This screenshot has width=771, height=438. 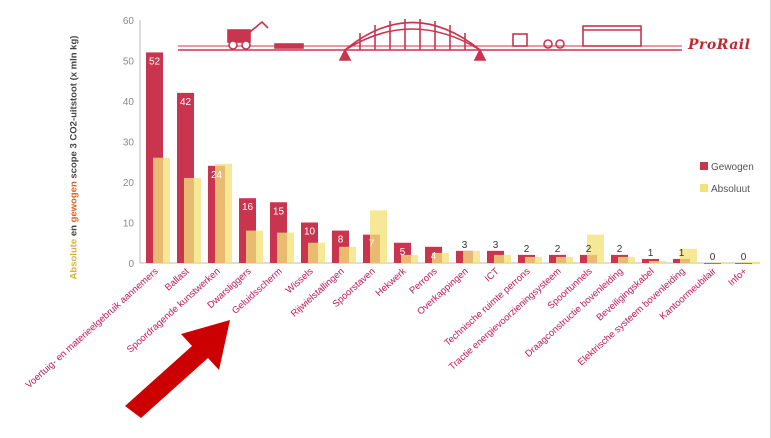 I want to click on y-tick-label: 60, so click(x=129, y=21).